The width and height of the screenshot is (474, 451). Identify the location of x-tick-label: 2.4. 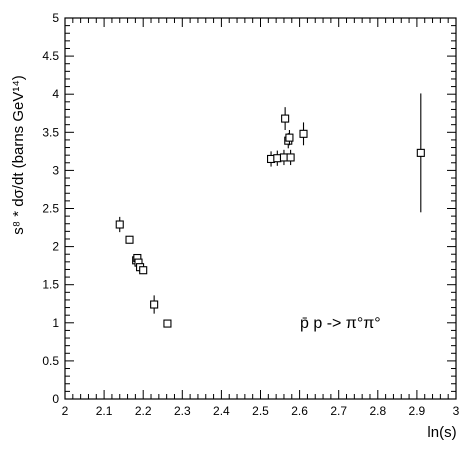
(221, 411).